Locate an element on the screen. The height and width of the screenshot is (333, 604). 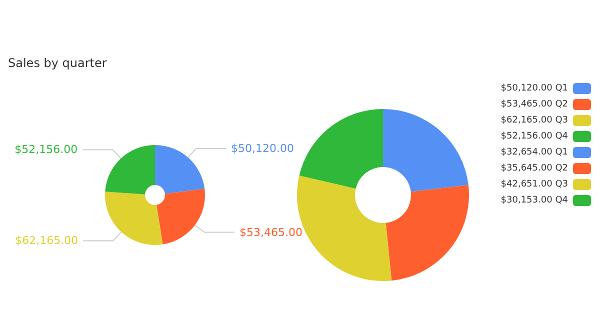
legend-label: $53,465.00 Q2 is located at coordinates (534, 105).